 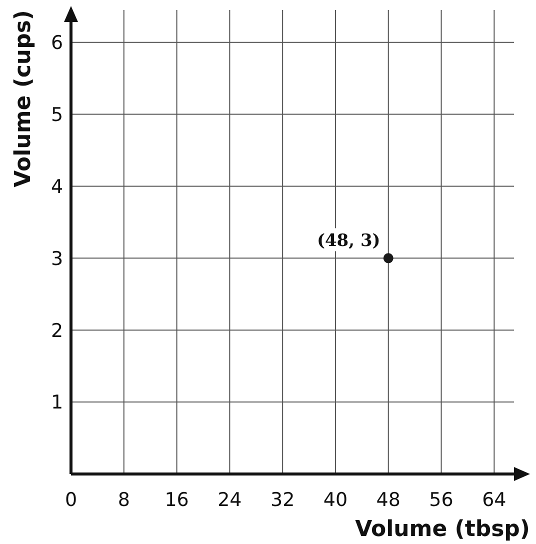 What do you see at coordinates (124, 500) in the screenshot?
I see `x-tick-label: 8` at bounding box center [124, 500].